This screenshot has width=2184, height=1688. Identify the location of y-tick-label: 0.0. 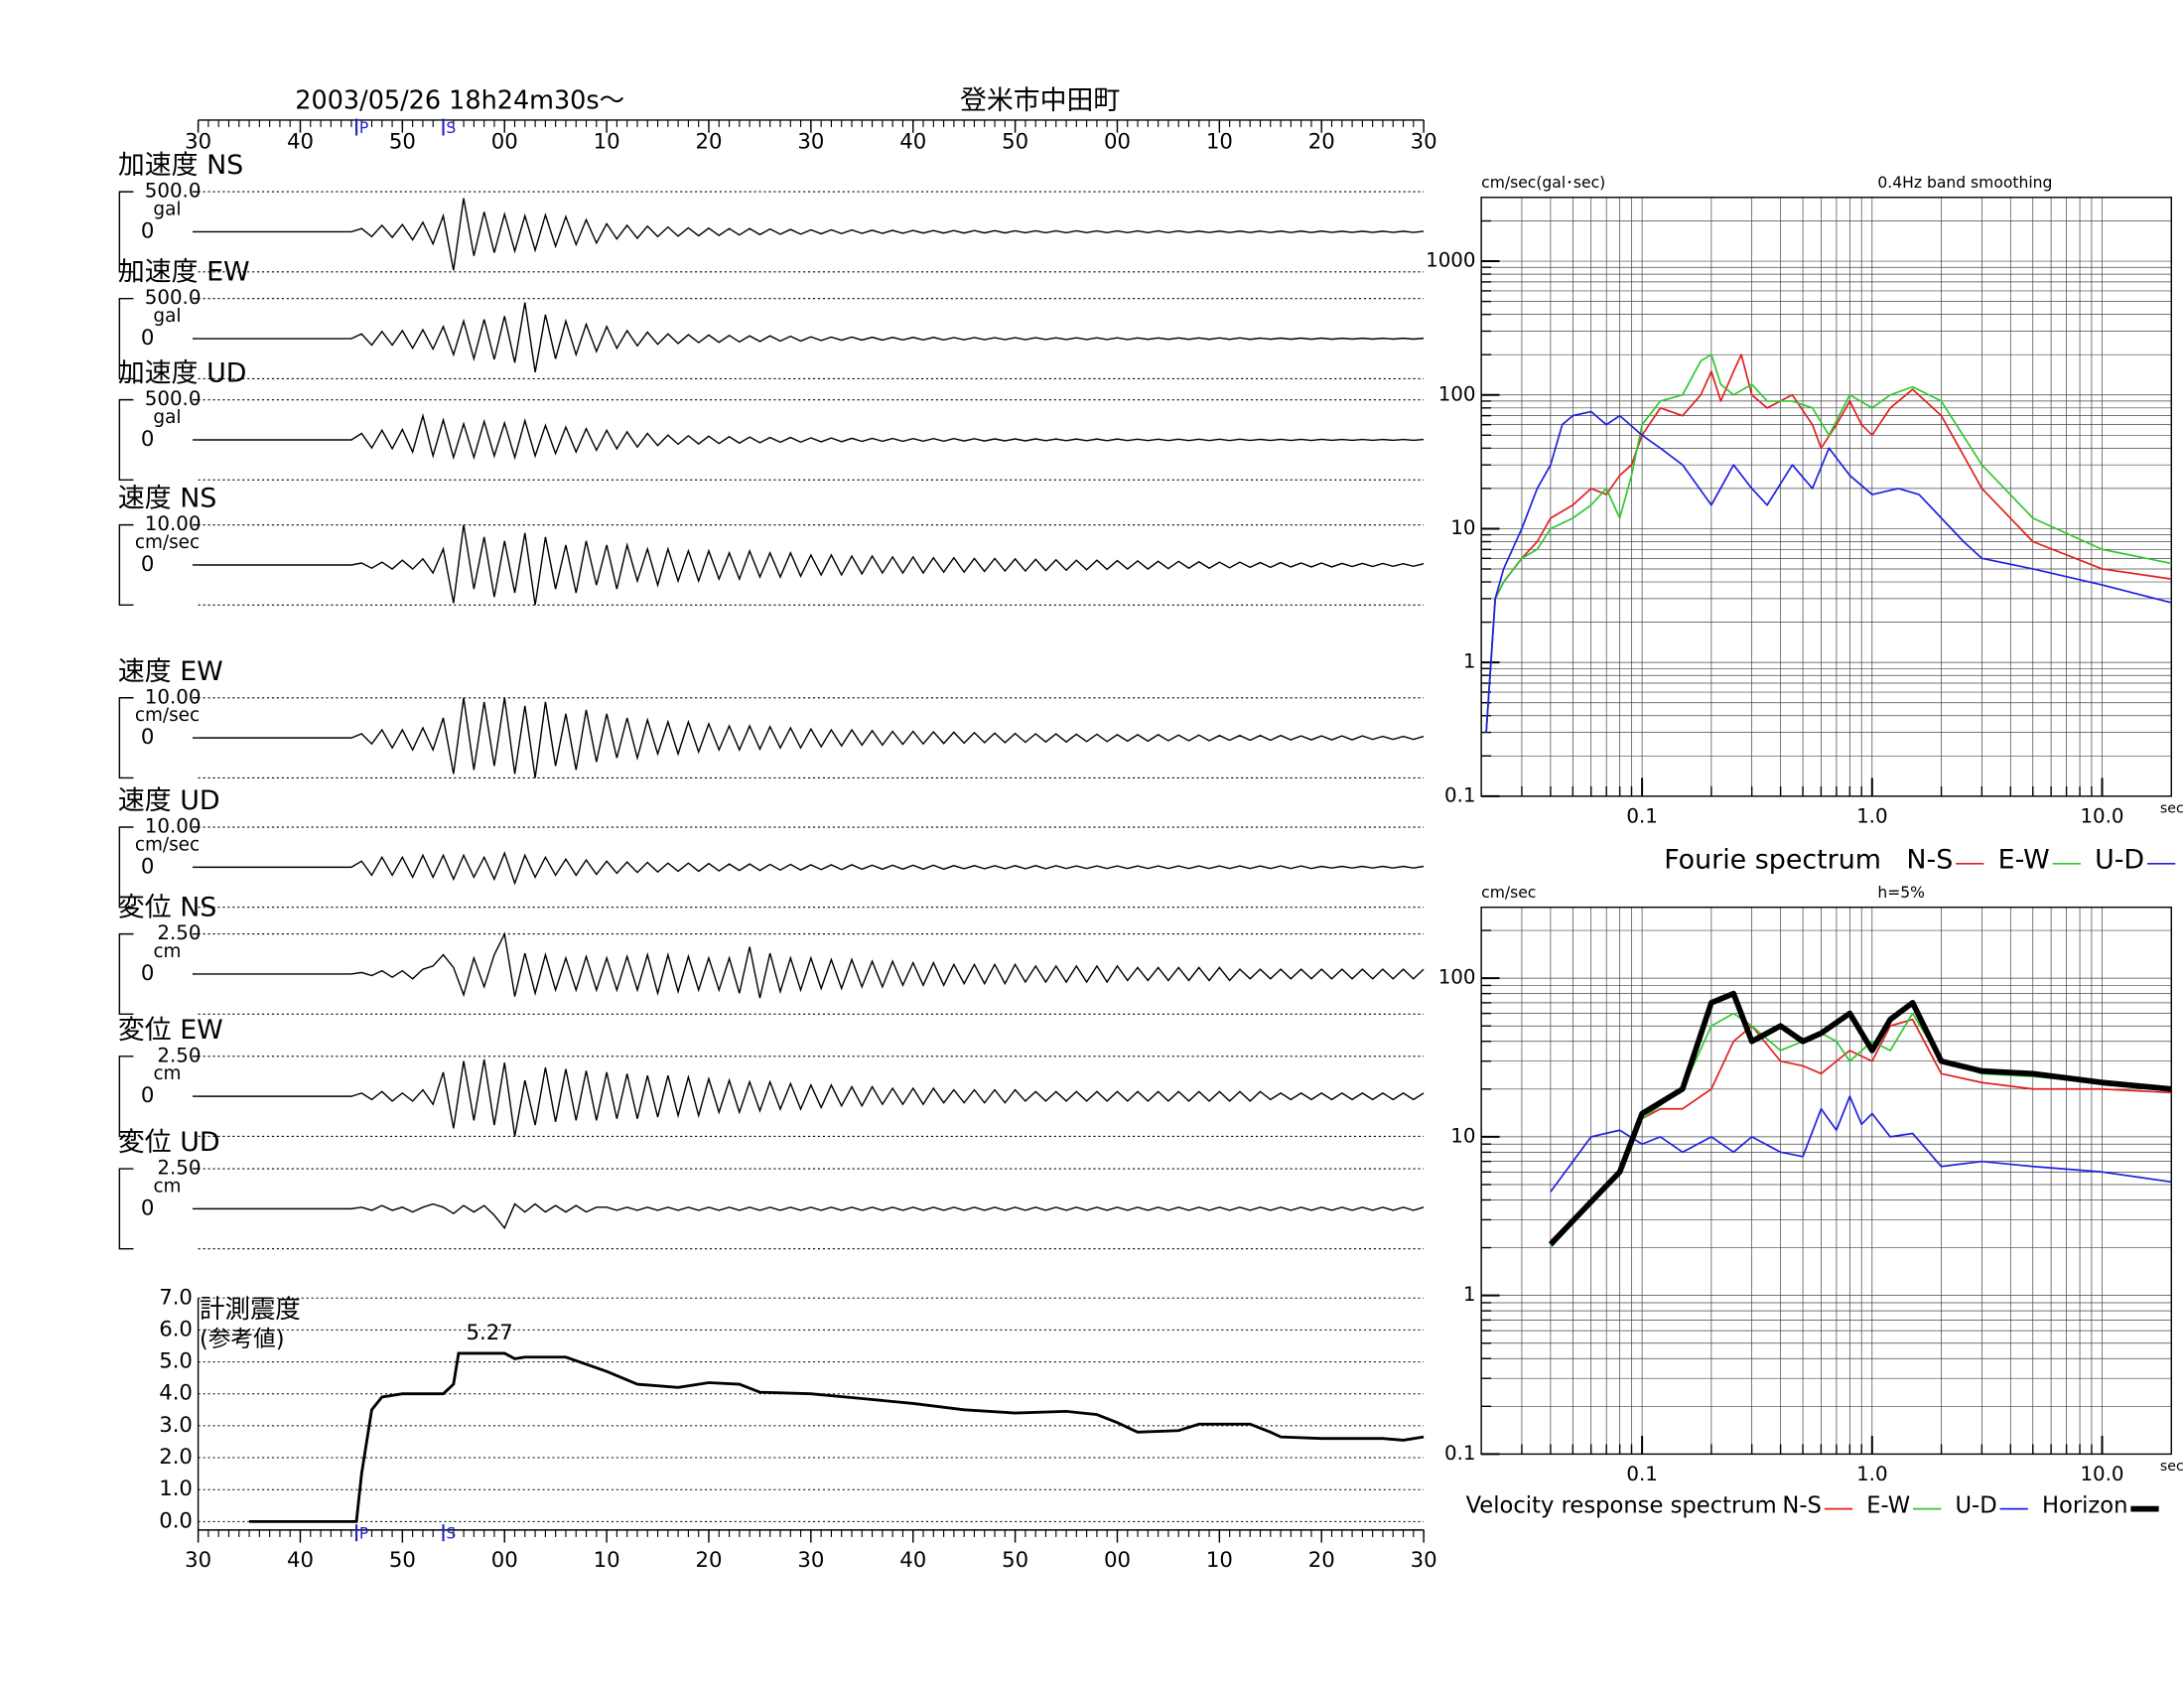
(176, 1520).